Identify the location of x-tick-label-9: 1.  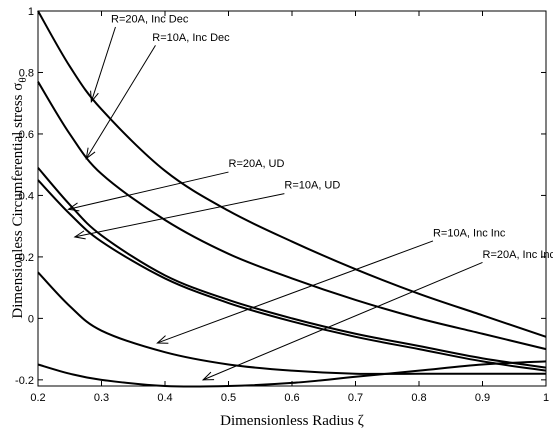
(546, 398).